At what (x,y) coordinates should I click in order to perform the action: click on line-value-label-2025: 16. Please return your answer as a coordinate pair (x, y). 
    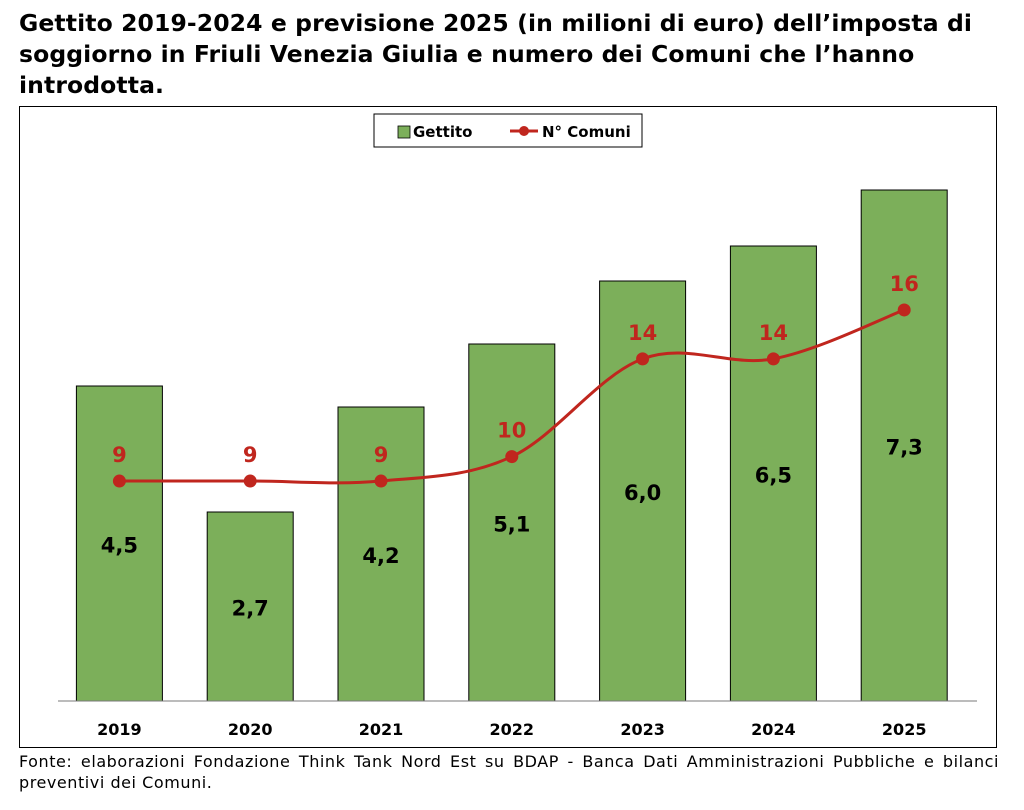
    Looking at the image, I should click on (904, 284).